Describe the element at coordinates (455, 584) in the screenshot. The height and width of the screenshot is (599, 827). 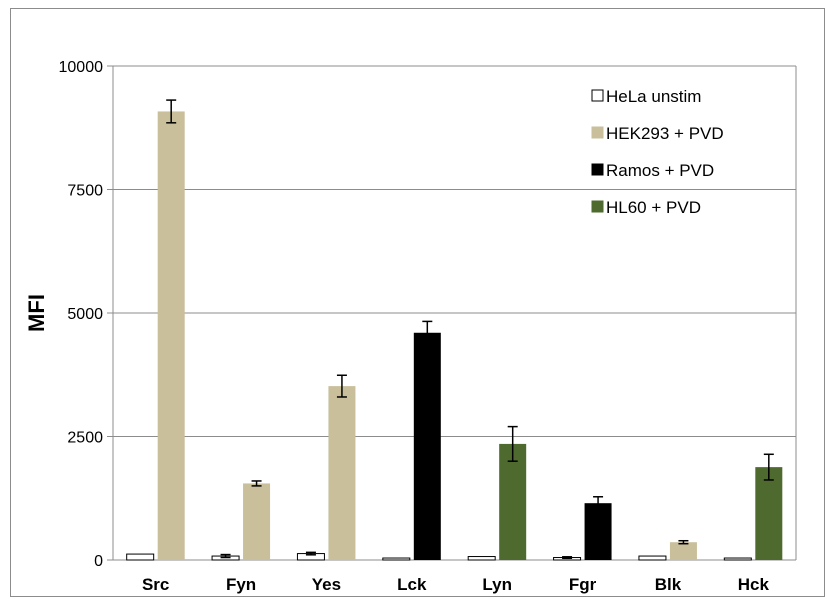
I see `x-category-labels: Src Fyn Yes Lck Lyn Fgr Blk Hck` at that location.